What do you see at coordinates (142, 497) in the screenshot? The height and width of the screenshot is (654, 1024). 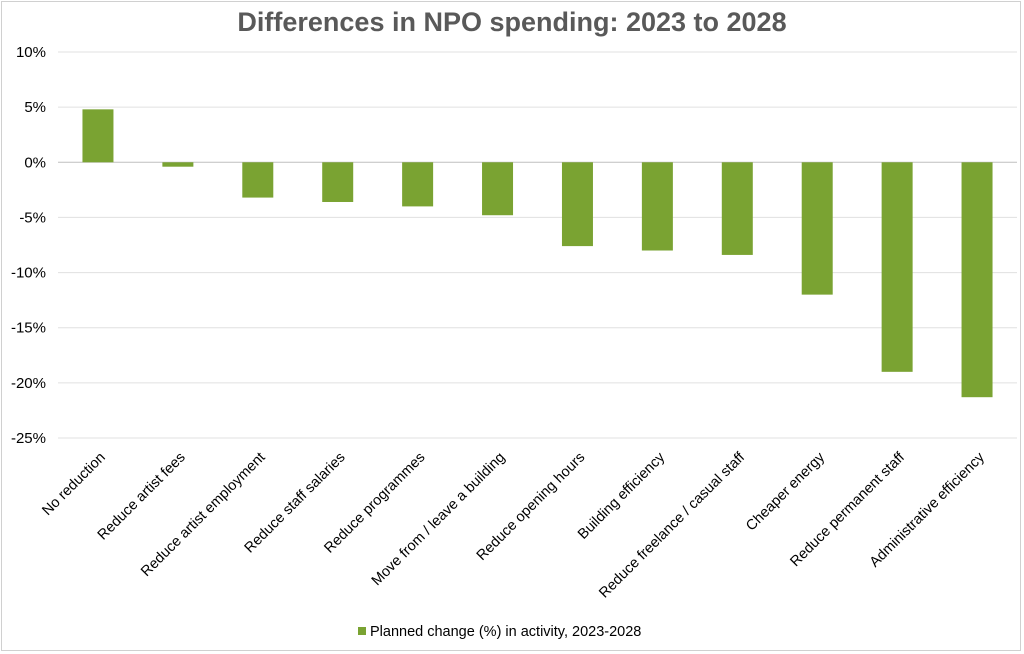 I see `x-category-label: Reduce artist fees` at bounding box center [142, 497].